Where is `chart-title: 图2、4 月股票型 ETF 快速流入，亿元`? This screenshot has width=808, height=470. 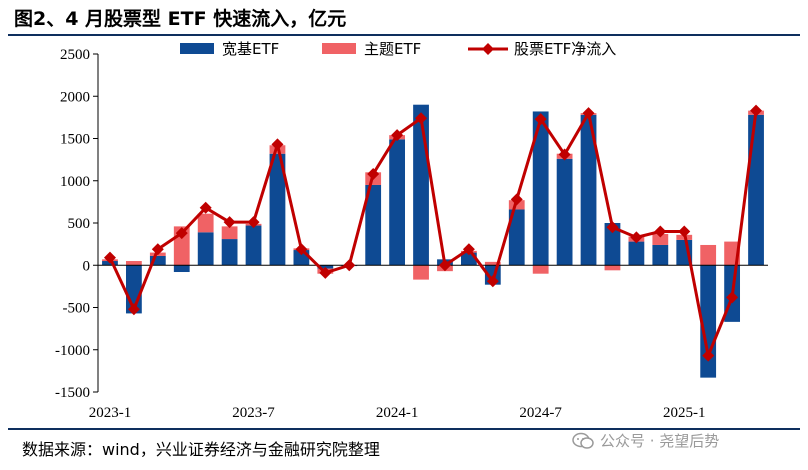 chart-title: 图2、4 月股票型 ETF 快速流入，亿元 is located at coordinates (180, 19).